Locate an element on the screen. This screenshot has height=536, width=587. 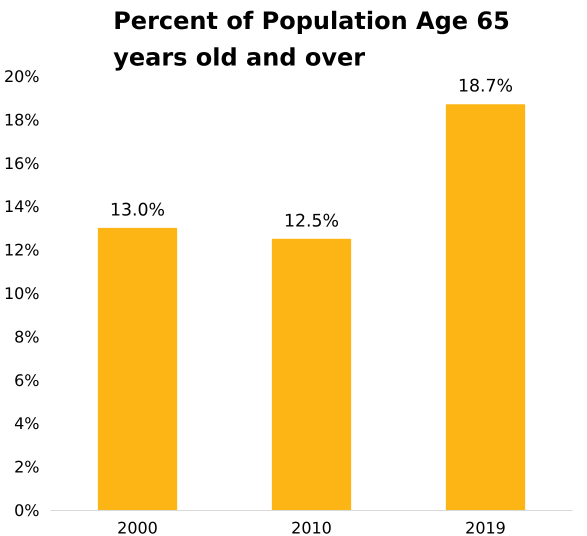
data-label: 13.0% is located at coordinates (138, 210).